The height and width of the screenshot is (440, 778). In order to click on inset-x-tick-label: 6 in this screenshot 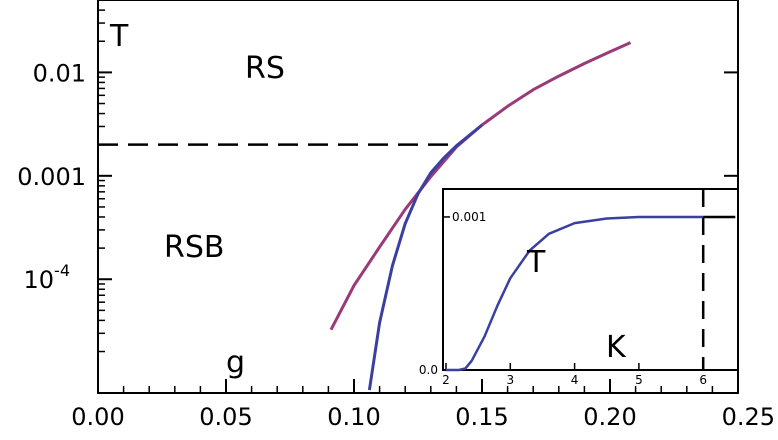, I will do `click(703, 380)`.